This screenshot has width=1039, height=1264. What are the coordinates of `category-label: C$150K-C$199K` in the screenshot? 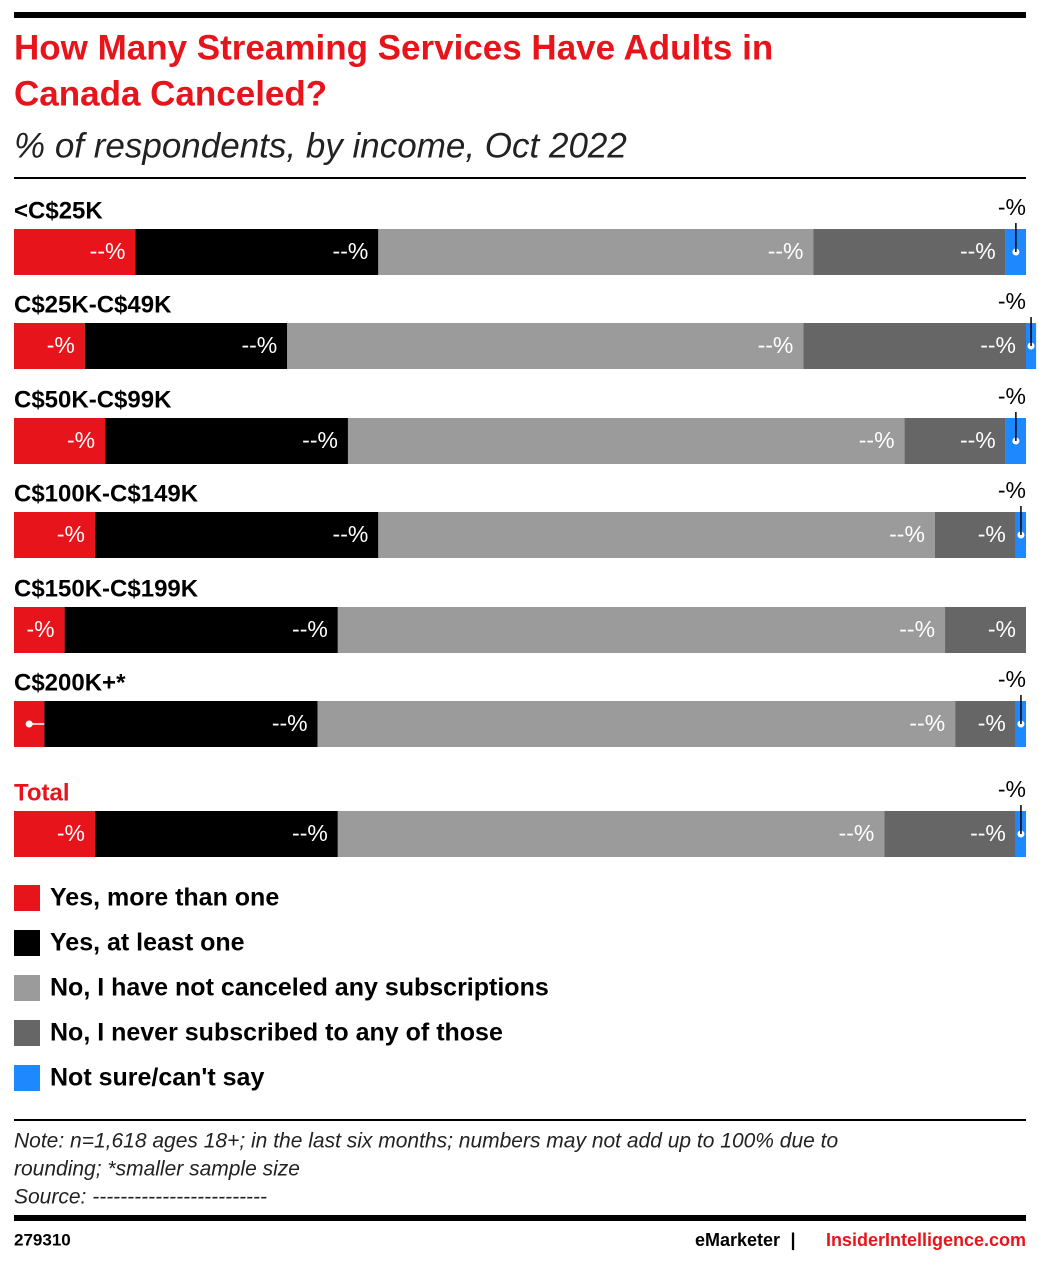 It's located at (106, 588).